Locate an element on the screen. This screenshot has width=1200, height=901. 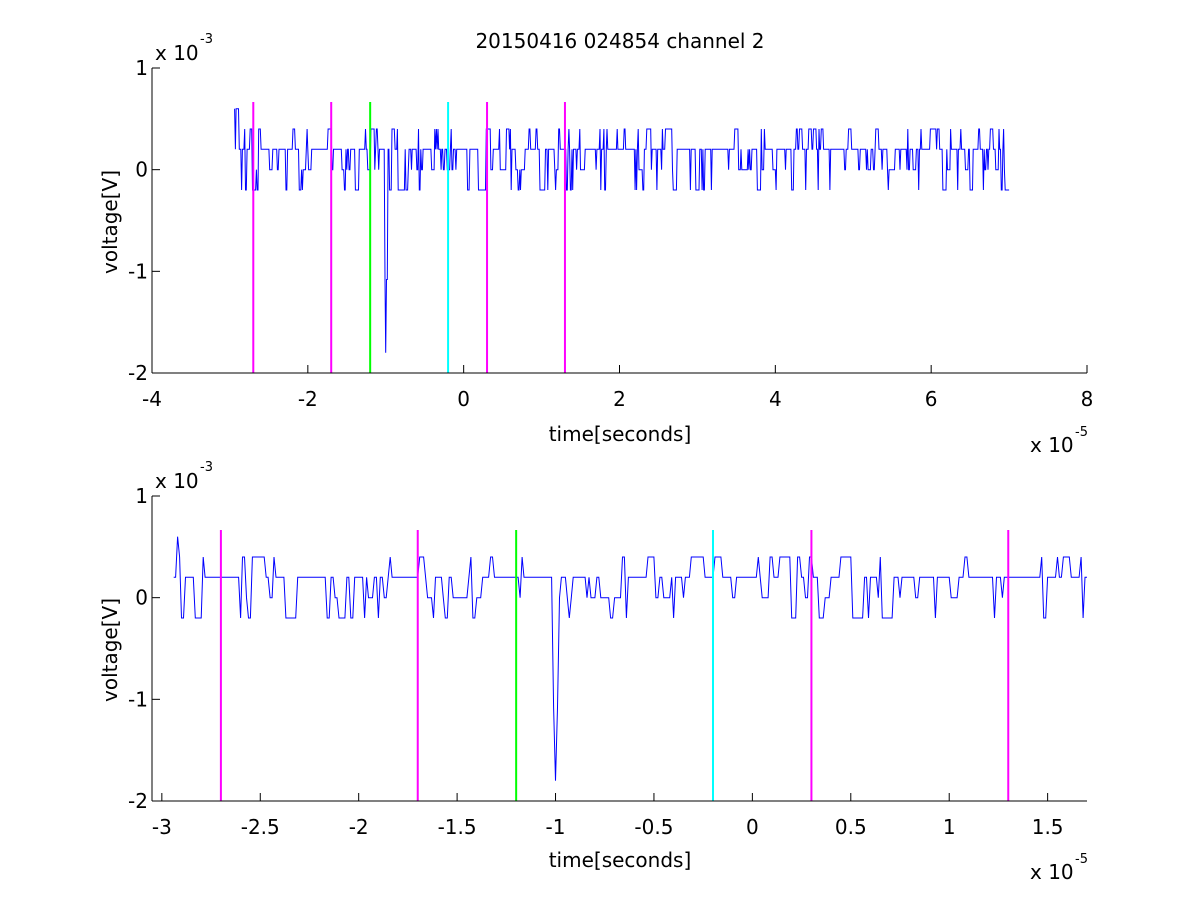
bottom-plot-y-tick-label: -2 is located at coordinates (138, 801).